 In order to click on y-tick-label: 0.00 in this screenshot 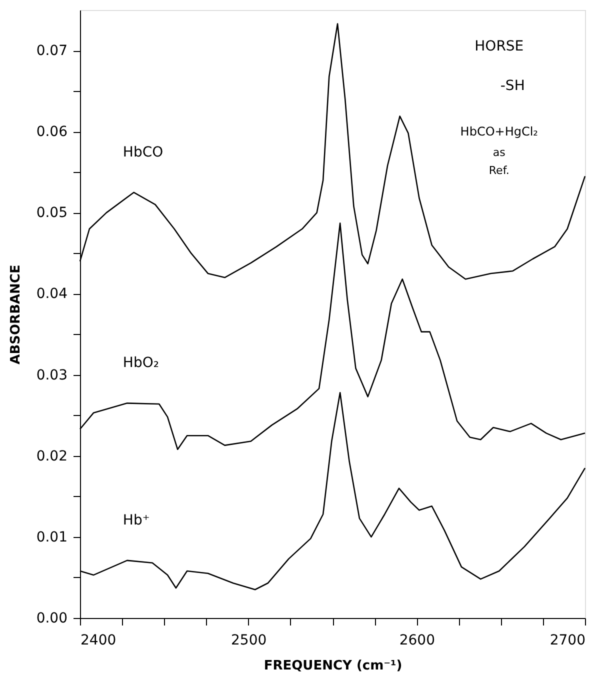, I will do `click(52, 618)`.